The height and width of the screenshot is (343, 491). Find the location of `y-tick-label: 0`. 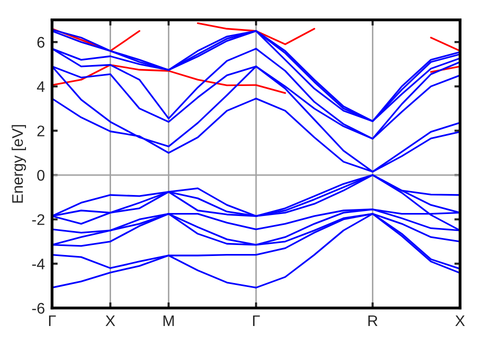

y-tick-label: 0 is located at coordinates (41, 175).